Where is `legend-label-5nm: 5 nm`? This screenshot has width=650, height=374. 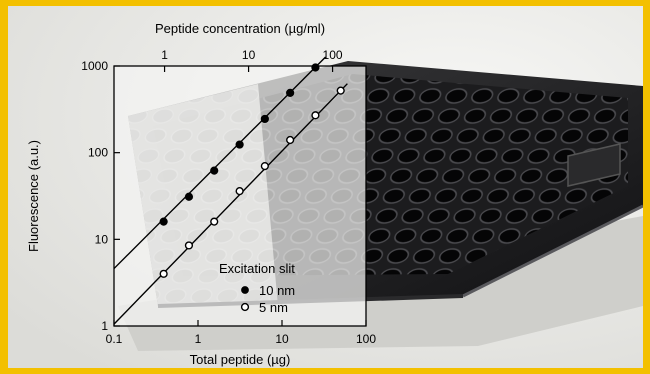
legend-label-5nm: 5 nm is located at coordinates (273, 307).